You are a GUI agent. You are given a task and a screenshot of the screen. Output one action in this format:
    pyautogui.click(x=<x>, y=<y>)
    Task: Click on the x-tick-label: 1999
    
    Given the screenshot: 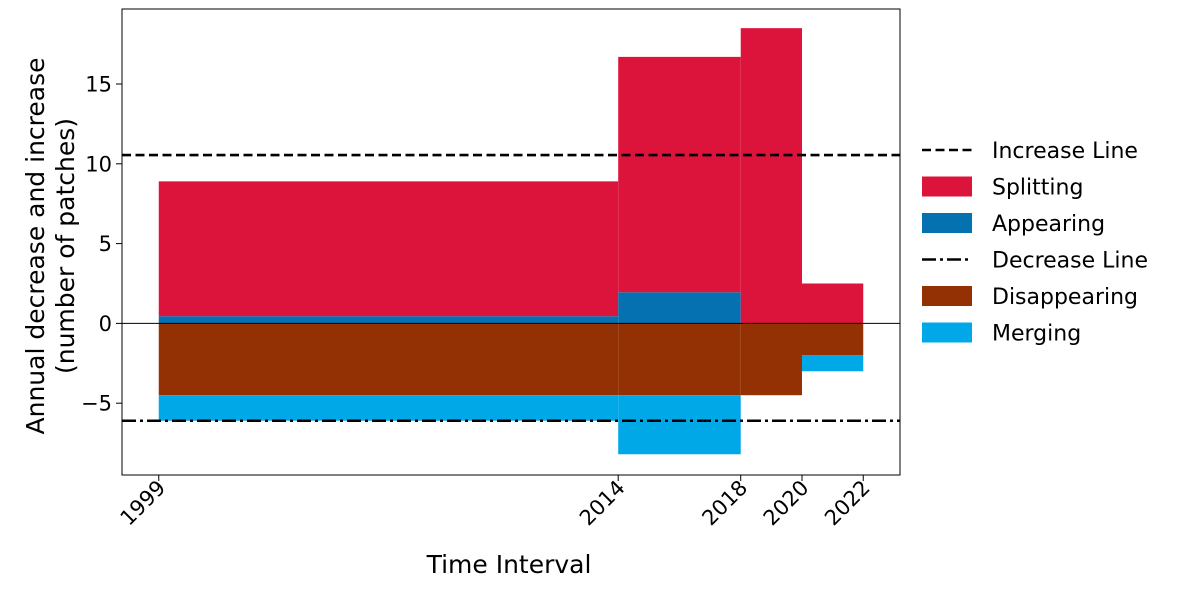 What is the action you would take?
    pyautogui.click(x=143, y=503)
    